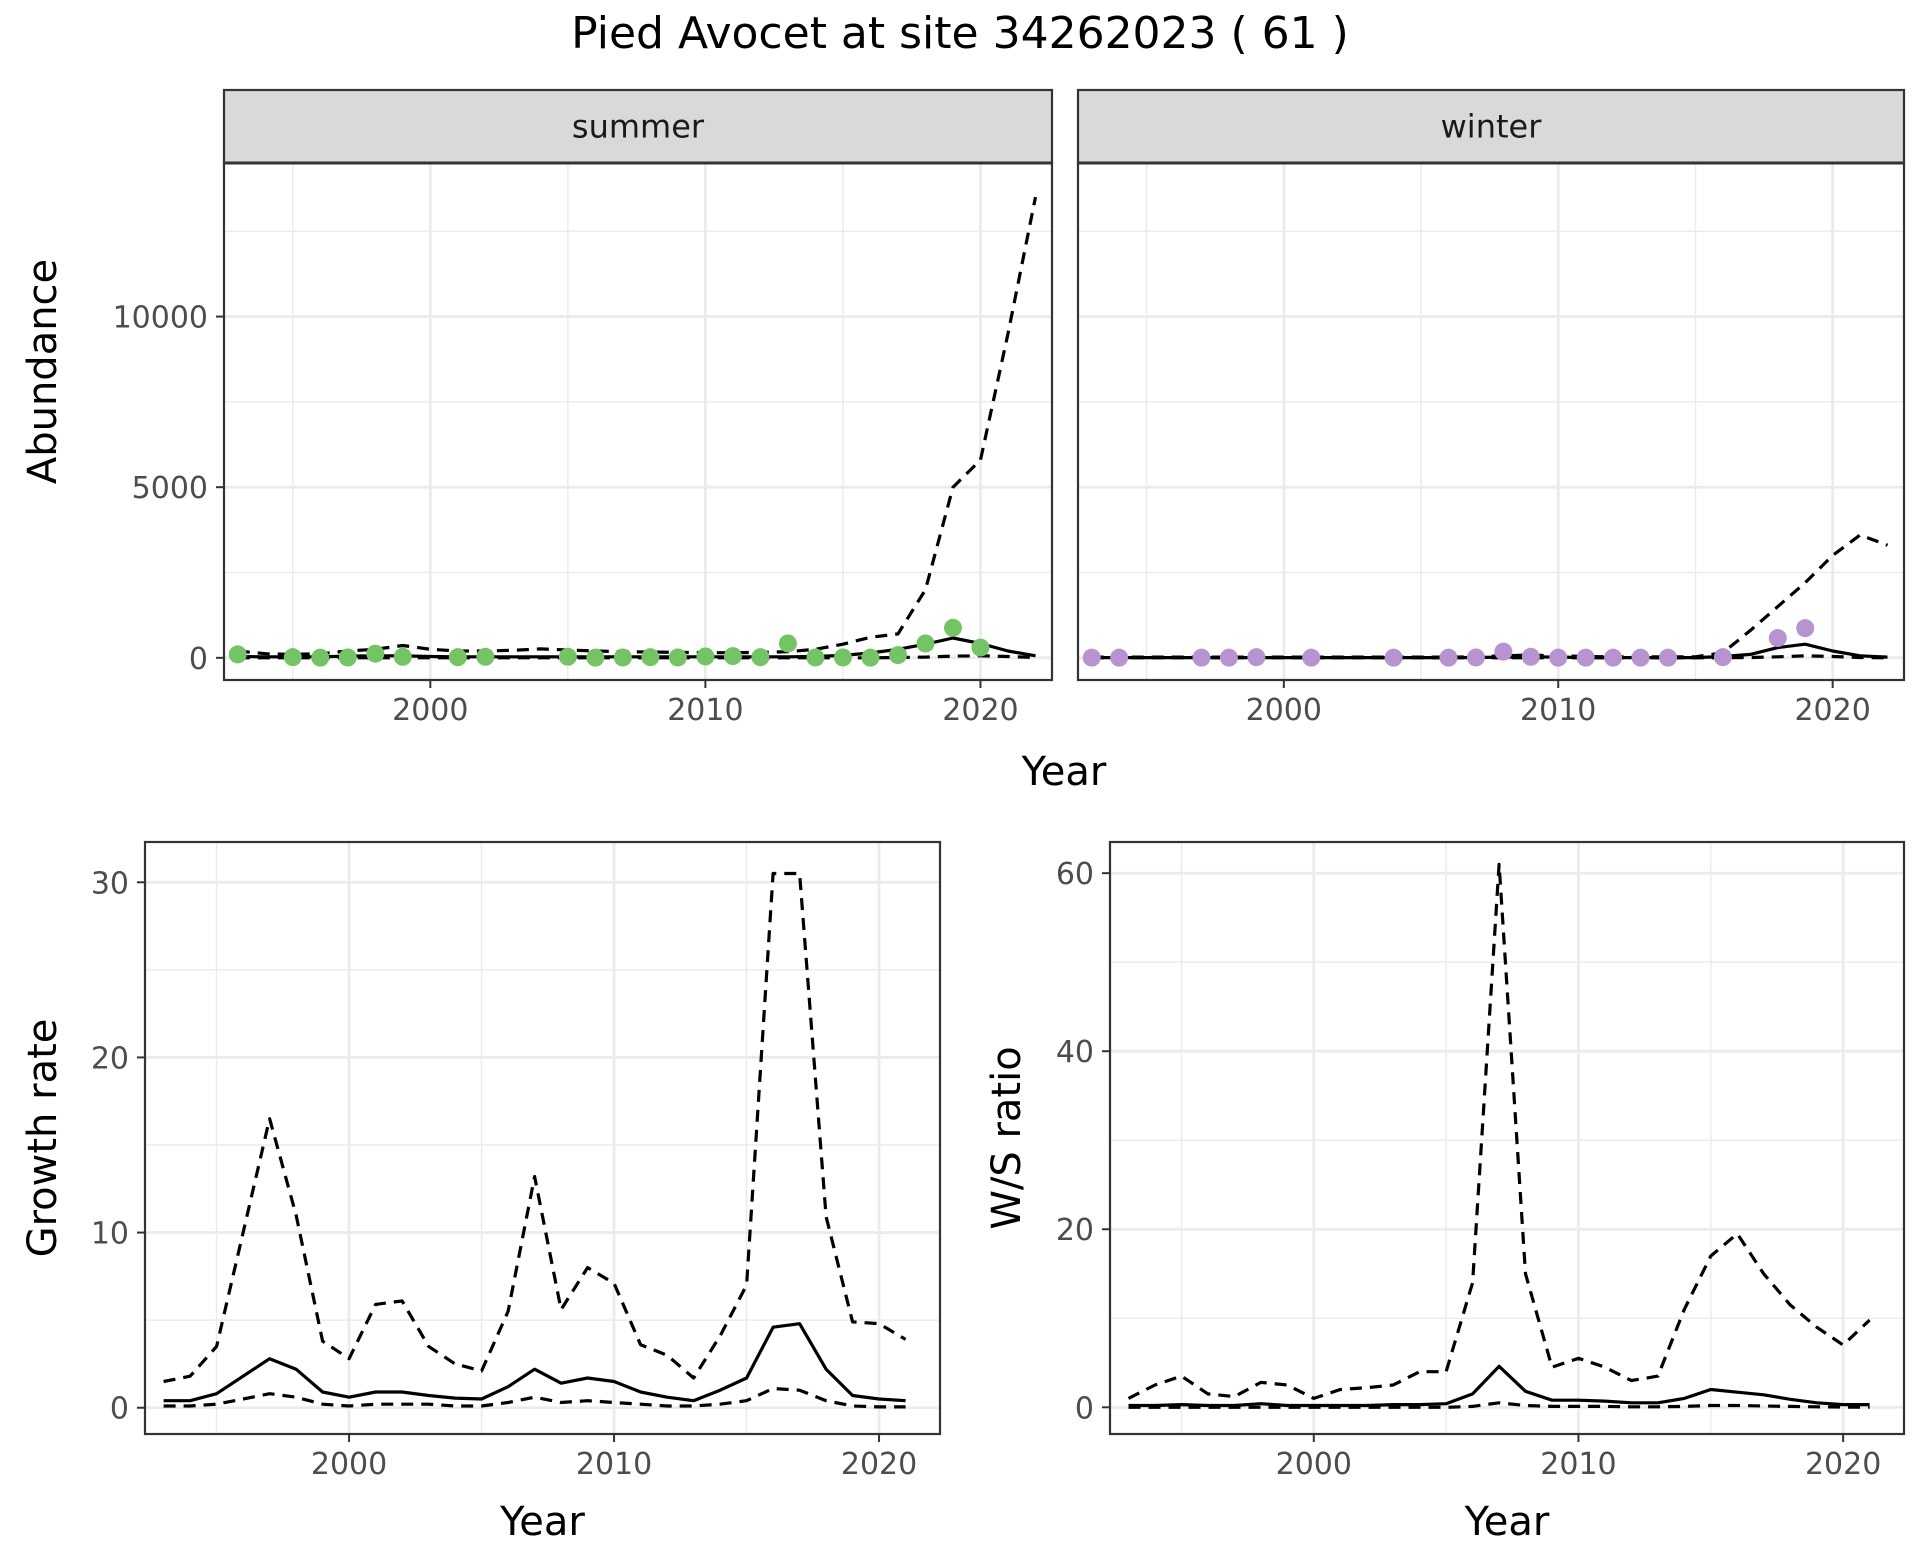  Describe the element at coordinates (160, 318) in the screenshot. I see `y-tick-label: 10000` at that location.